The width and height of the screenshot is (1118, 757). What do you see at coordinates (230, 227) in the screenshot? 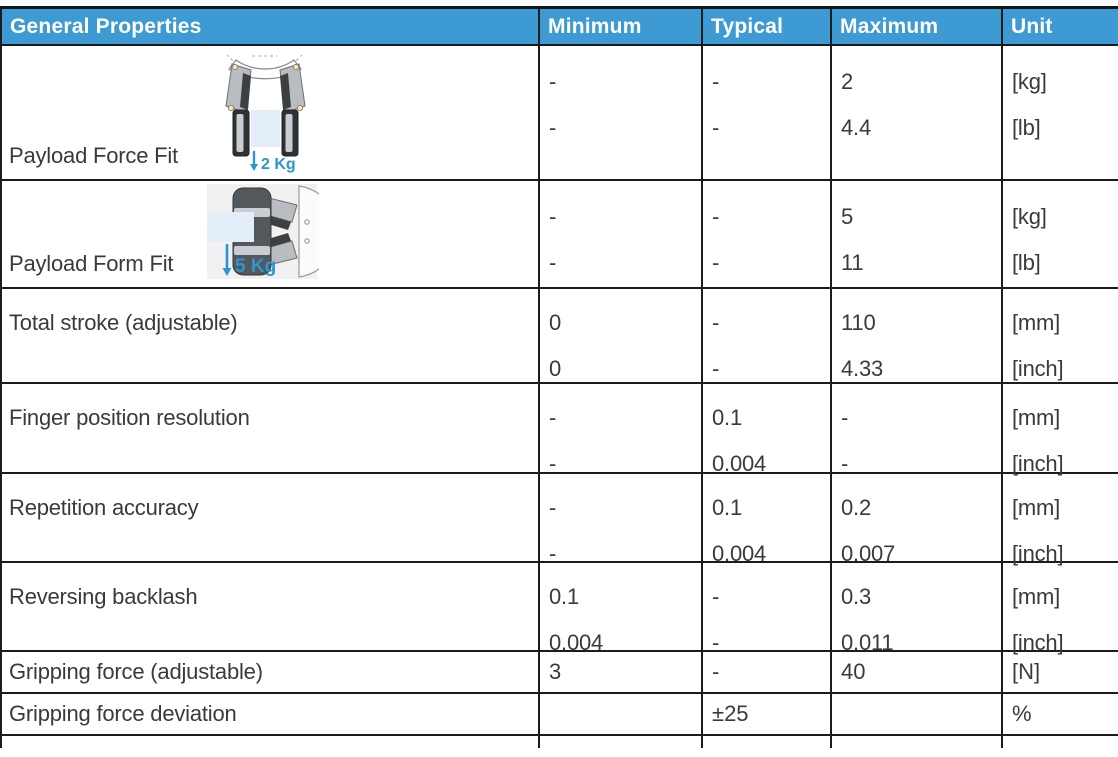
I see `payload-object` at bounding box center [230, 227].